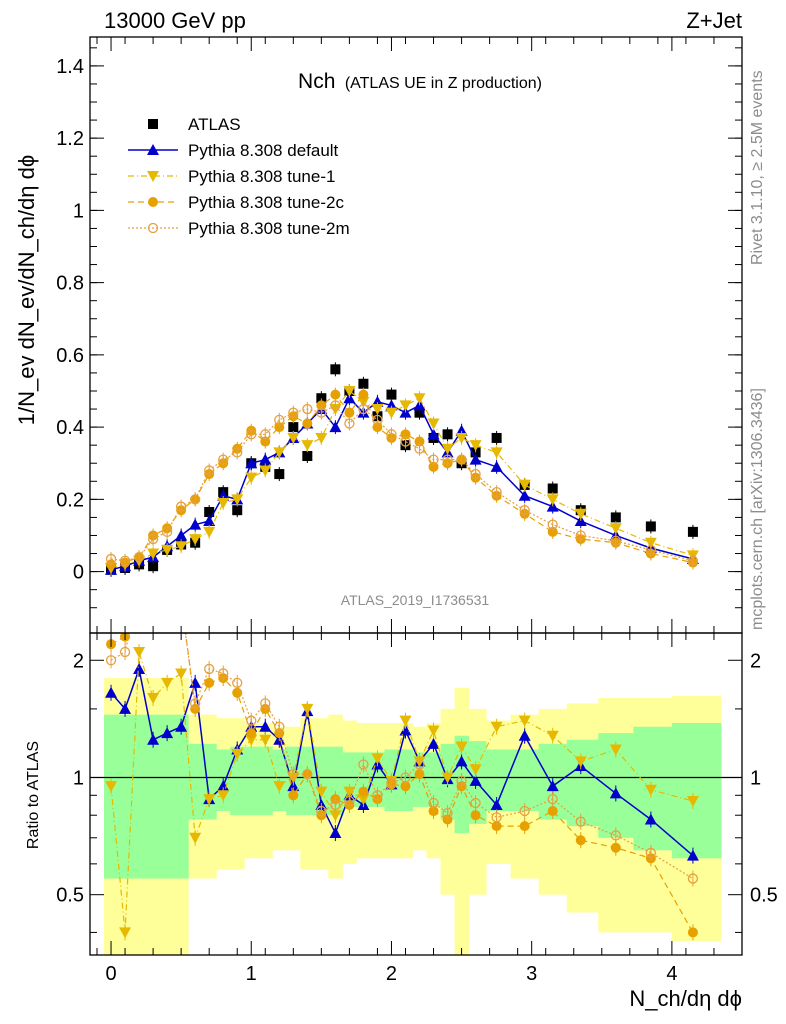  What do you see at coordinates (531, 974) in the screenshot?
I see `x-tick-label: 3` at bounding box center [531, 974].